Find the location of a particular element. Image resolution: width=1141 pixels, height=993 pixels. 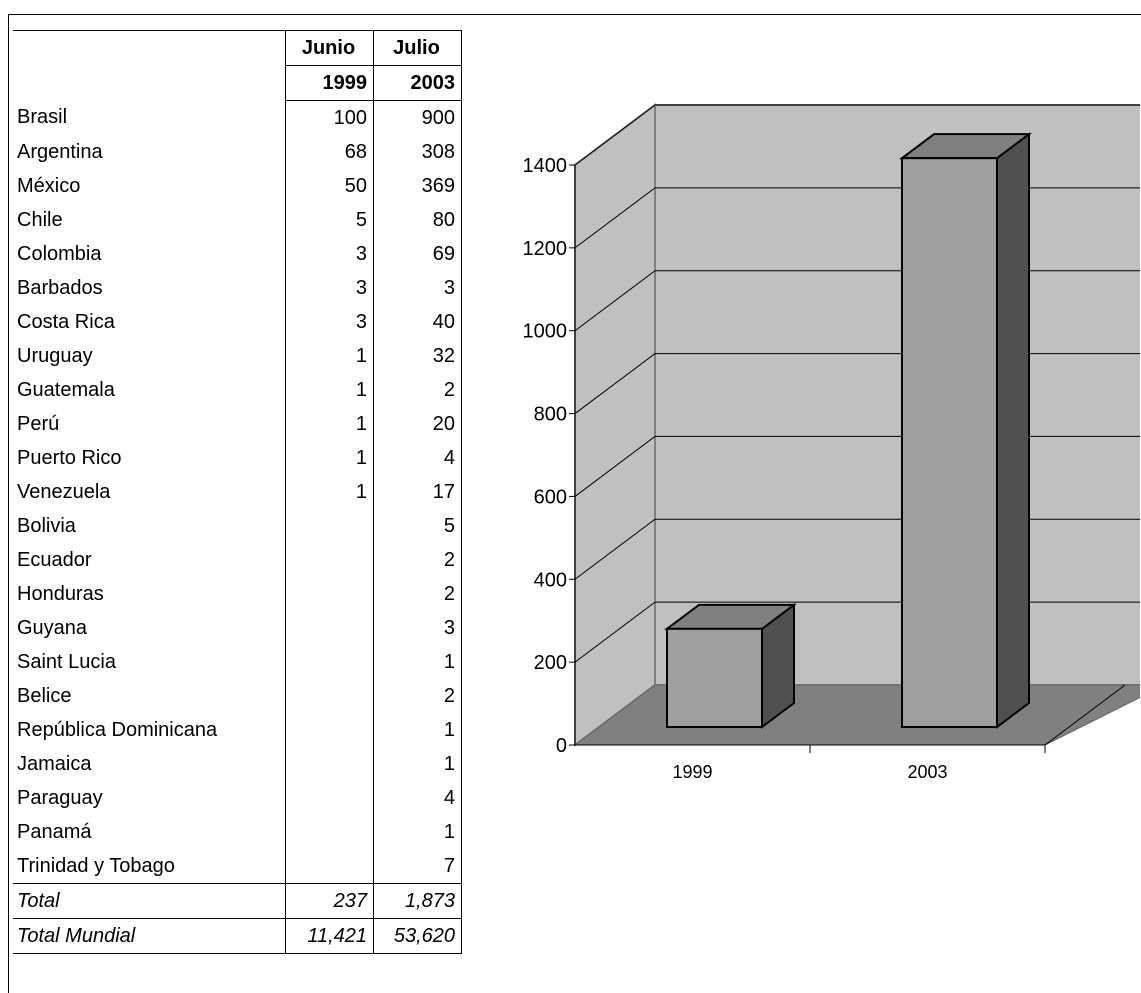

table-row: Colombia 3 69 is located at coordinates (237, 254).